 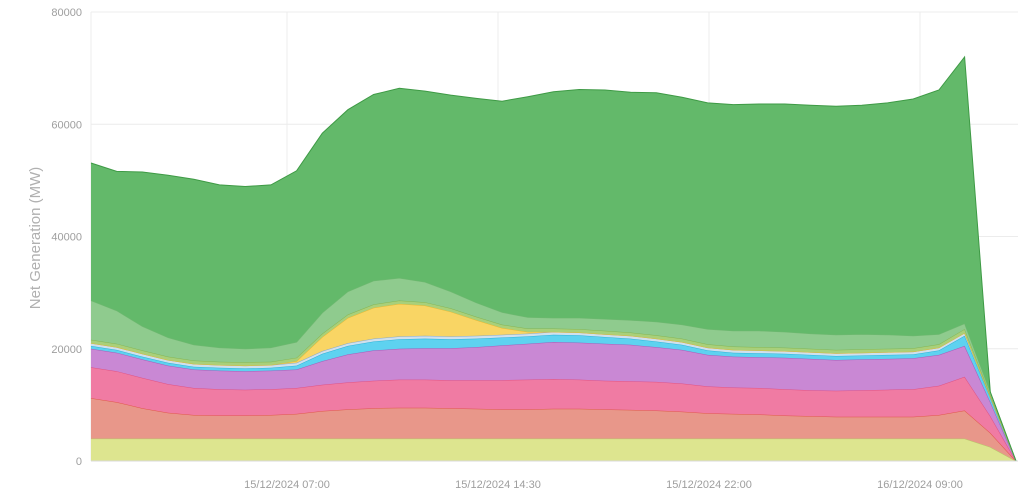 What do you see at coordinates (287, 485) in the screenshot?
I see `x-tick-label: 15/12/2024 07:00` at bounding box center [287, 485].